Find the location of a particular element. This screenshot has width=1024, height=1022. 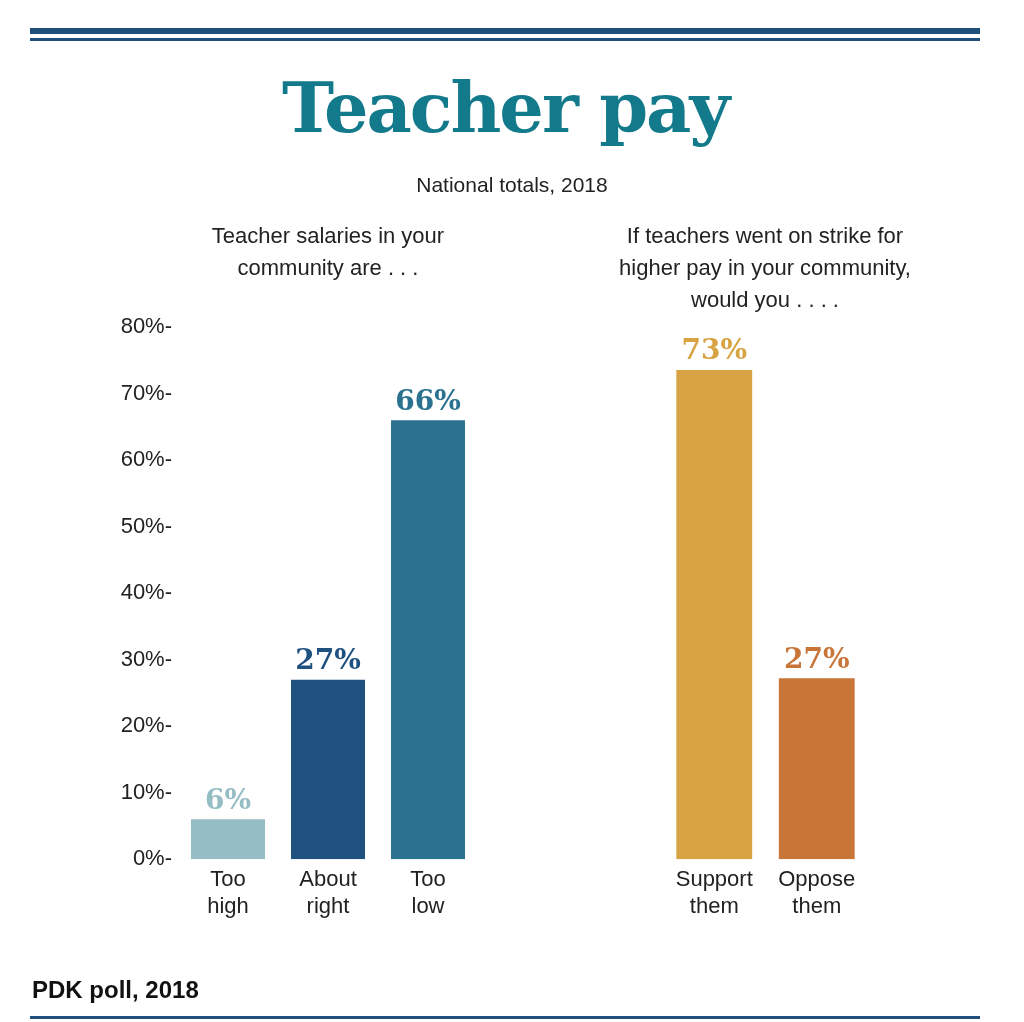

y-tick-label: 40%- is located at coordinates (146, 592).